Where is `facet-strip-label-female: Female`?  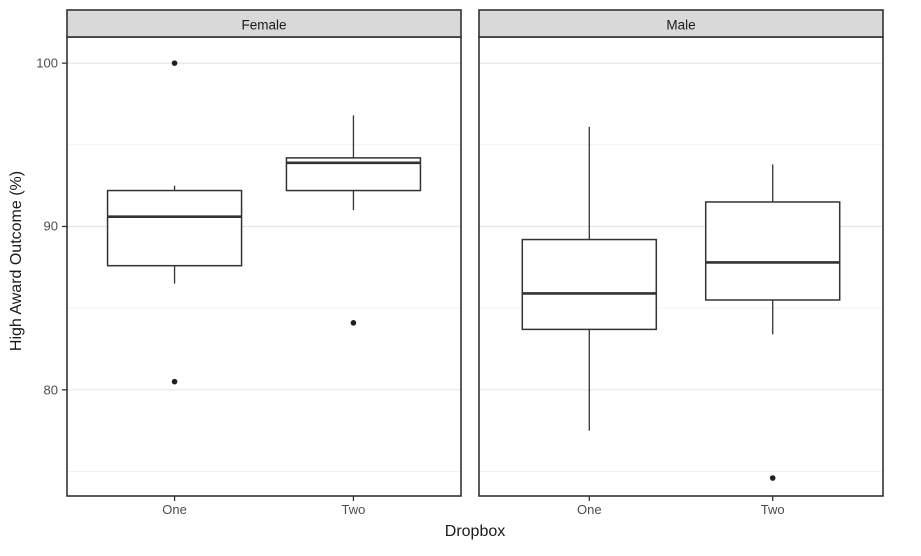
facet-strip-label-female: Female is located at coordinates (264, 24).